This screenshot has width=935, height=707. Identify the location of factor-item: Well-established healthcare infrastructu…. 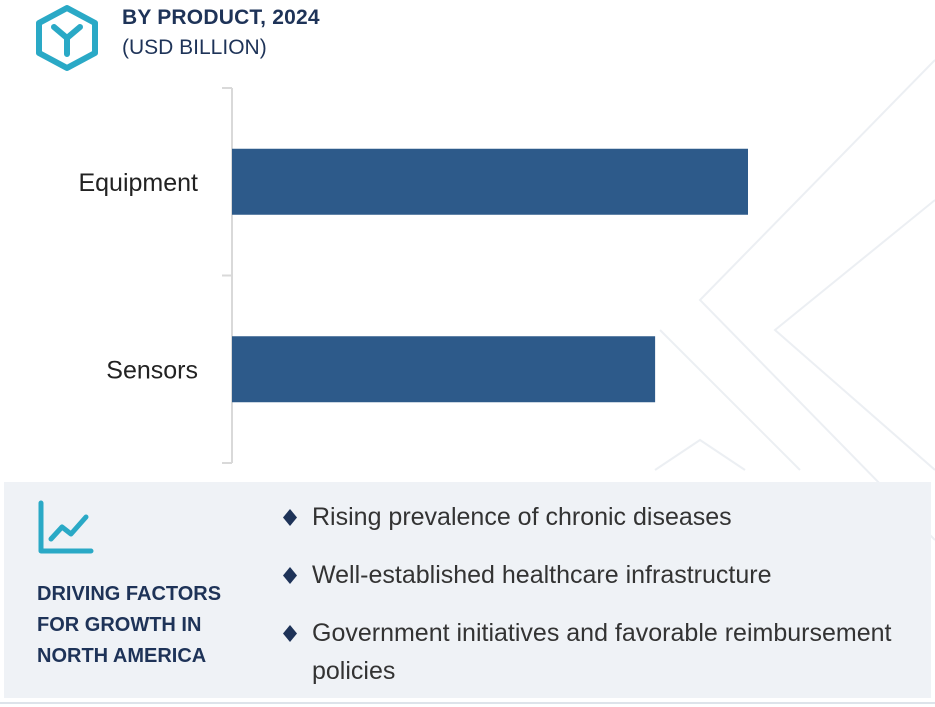
(602, 575).